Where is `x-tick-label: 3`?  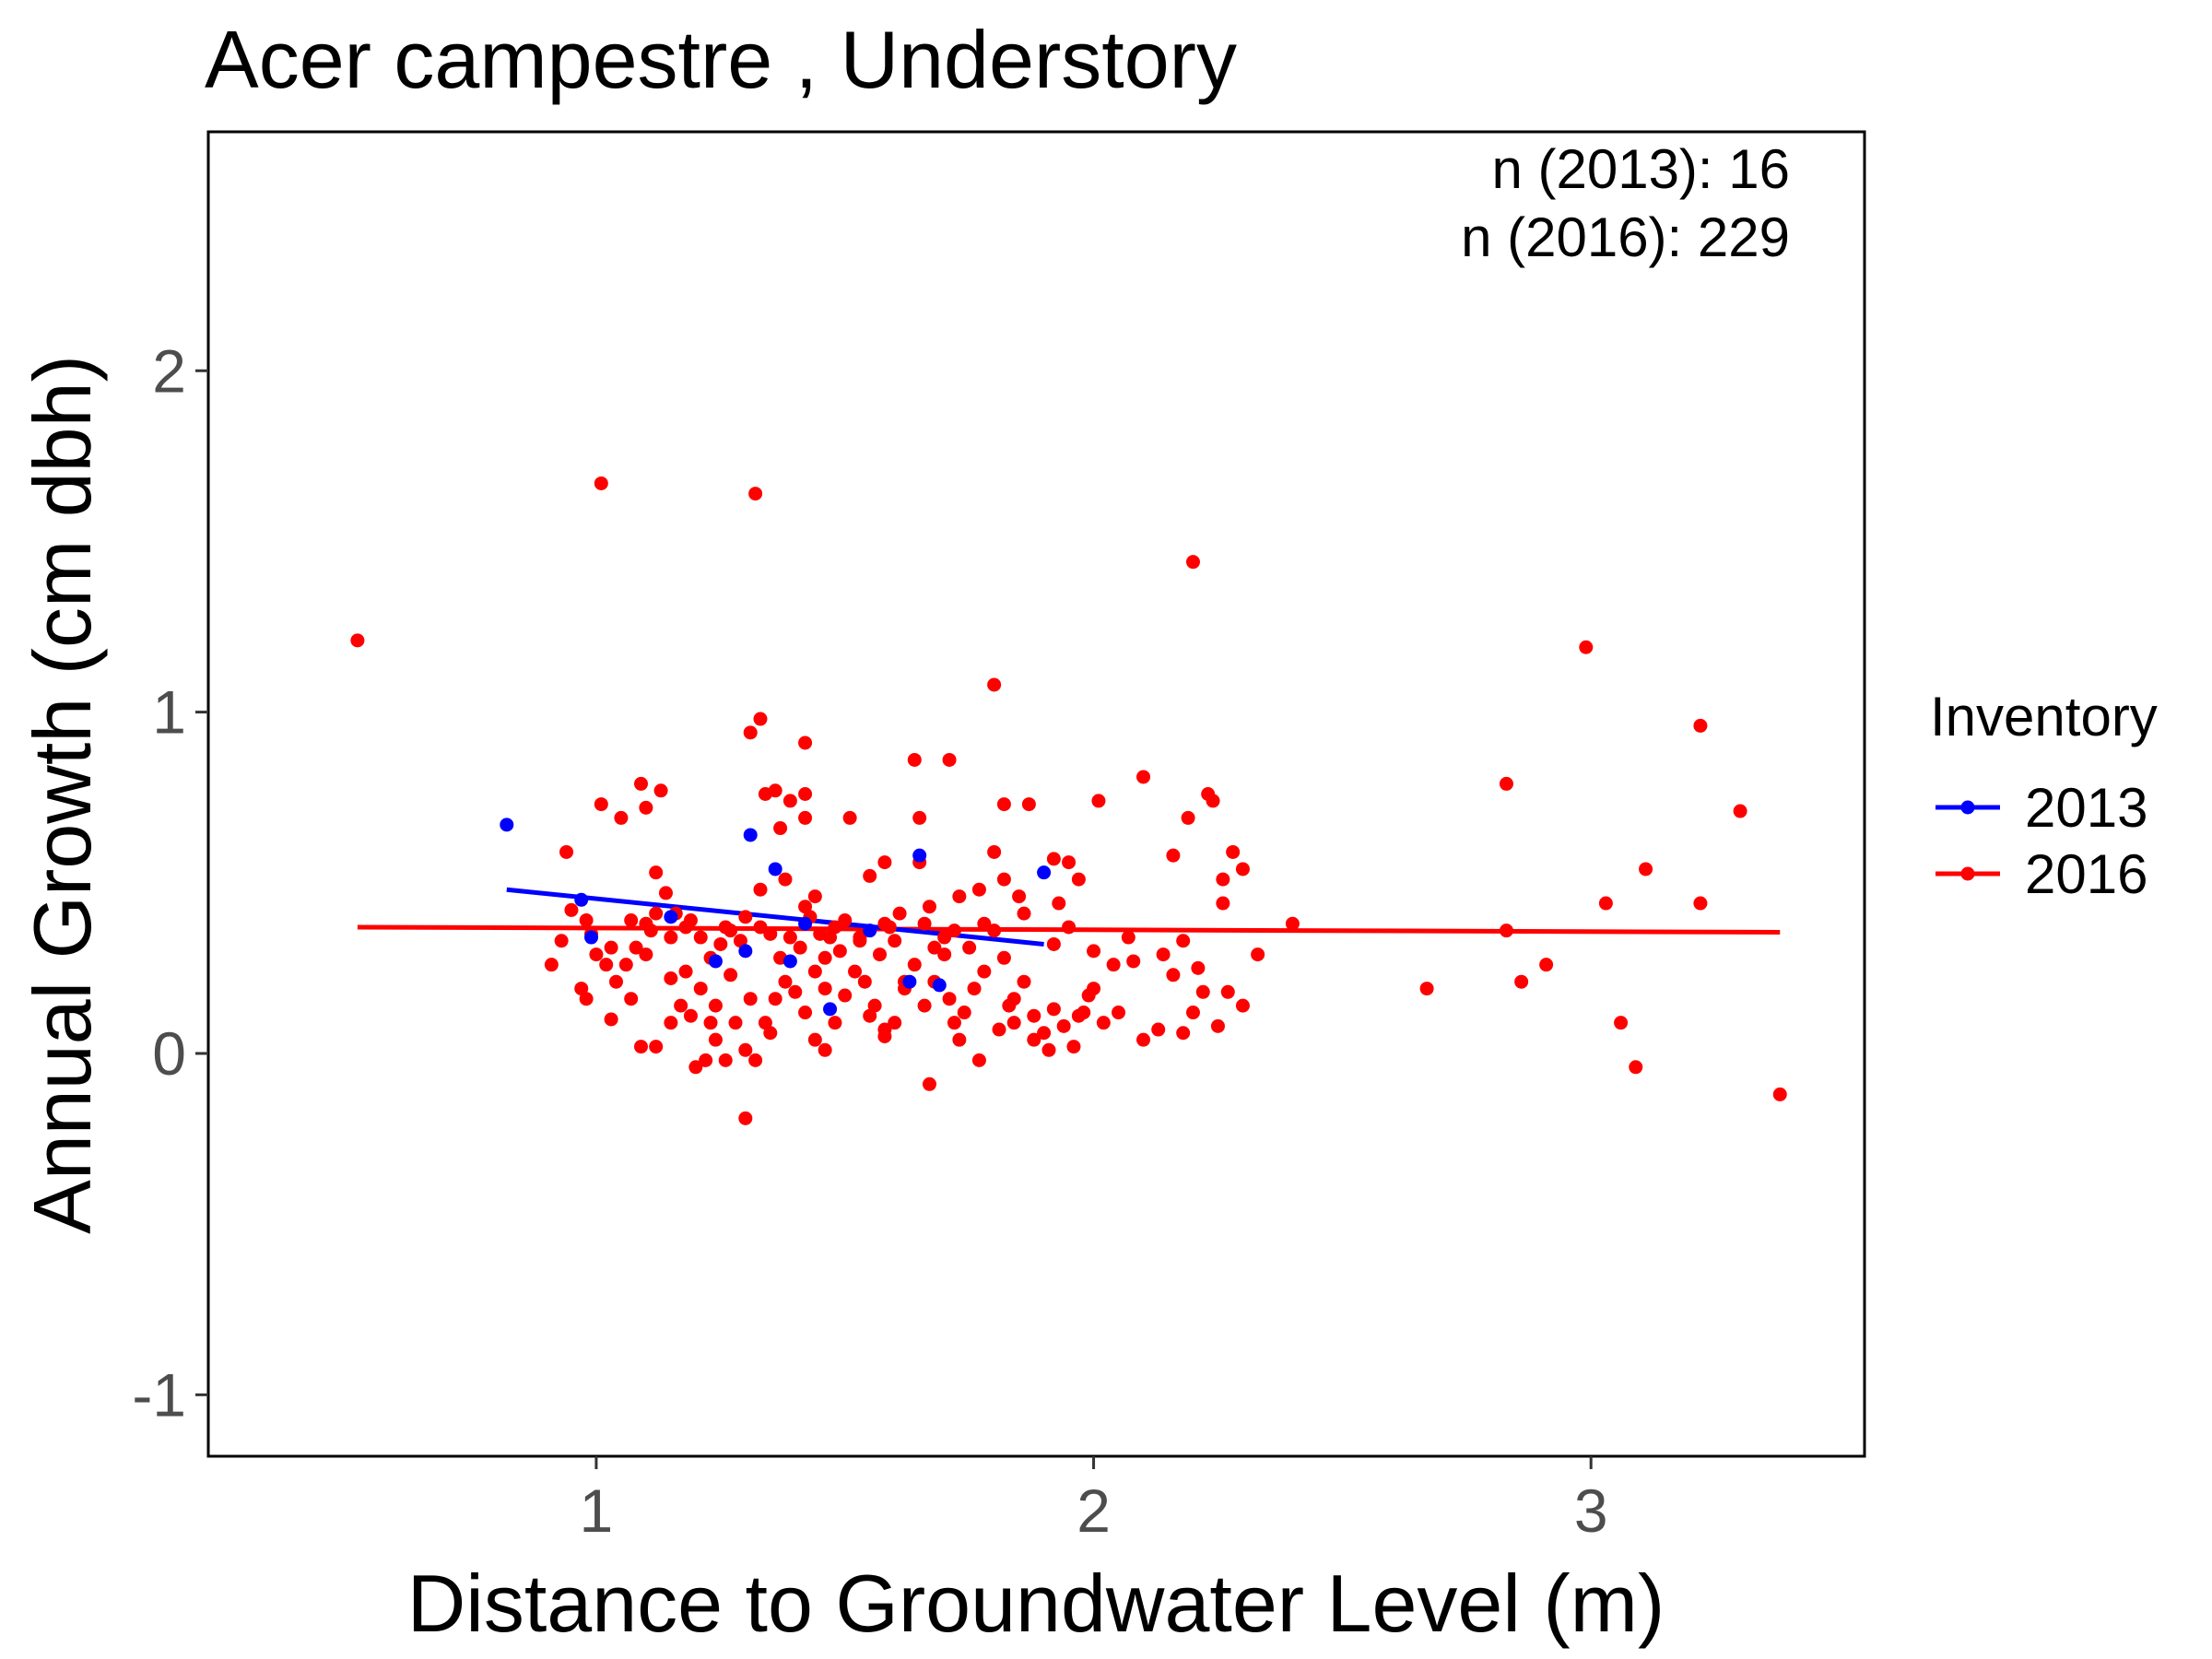
x-tick-label: 3 is located at coordinates (1591, 1511).